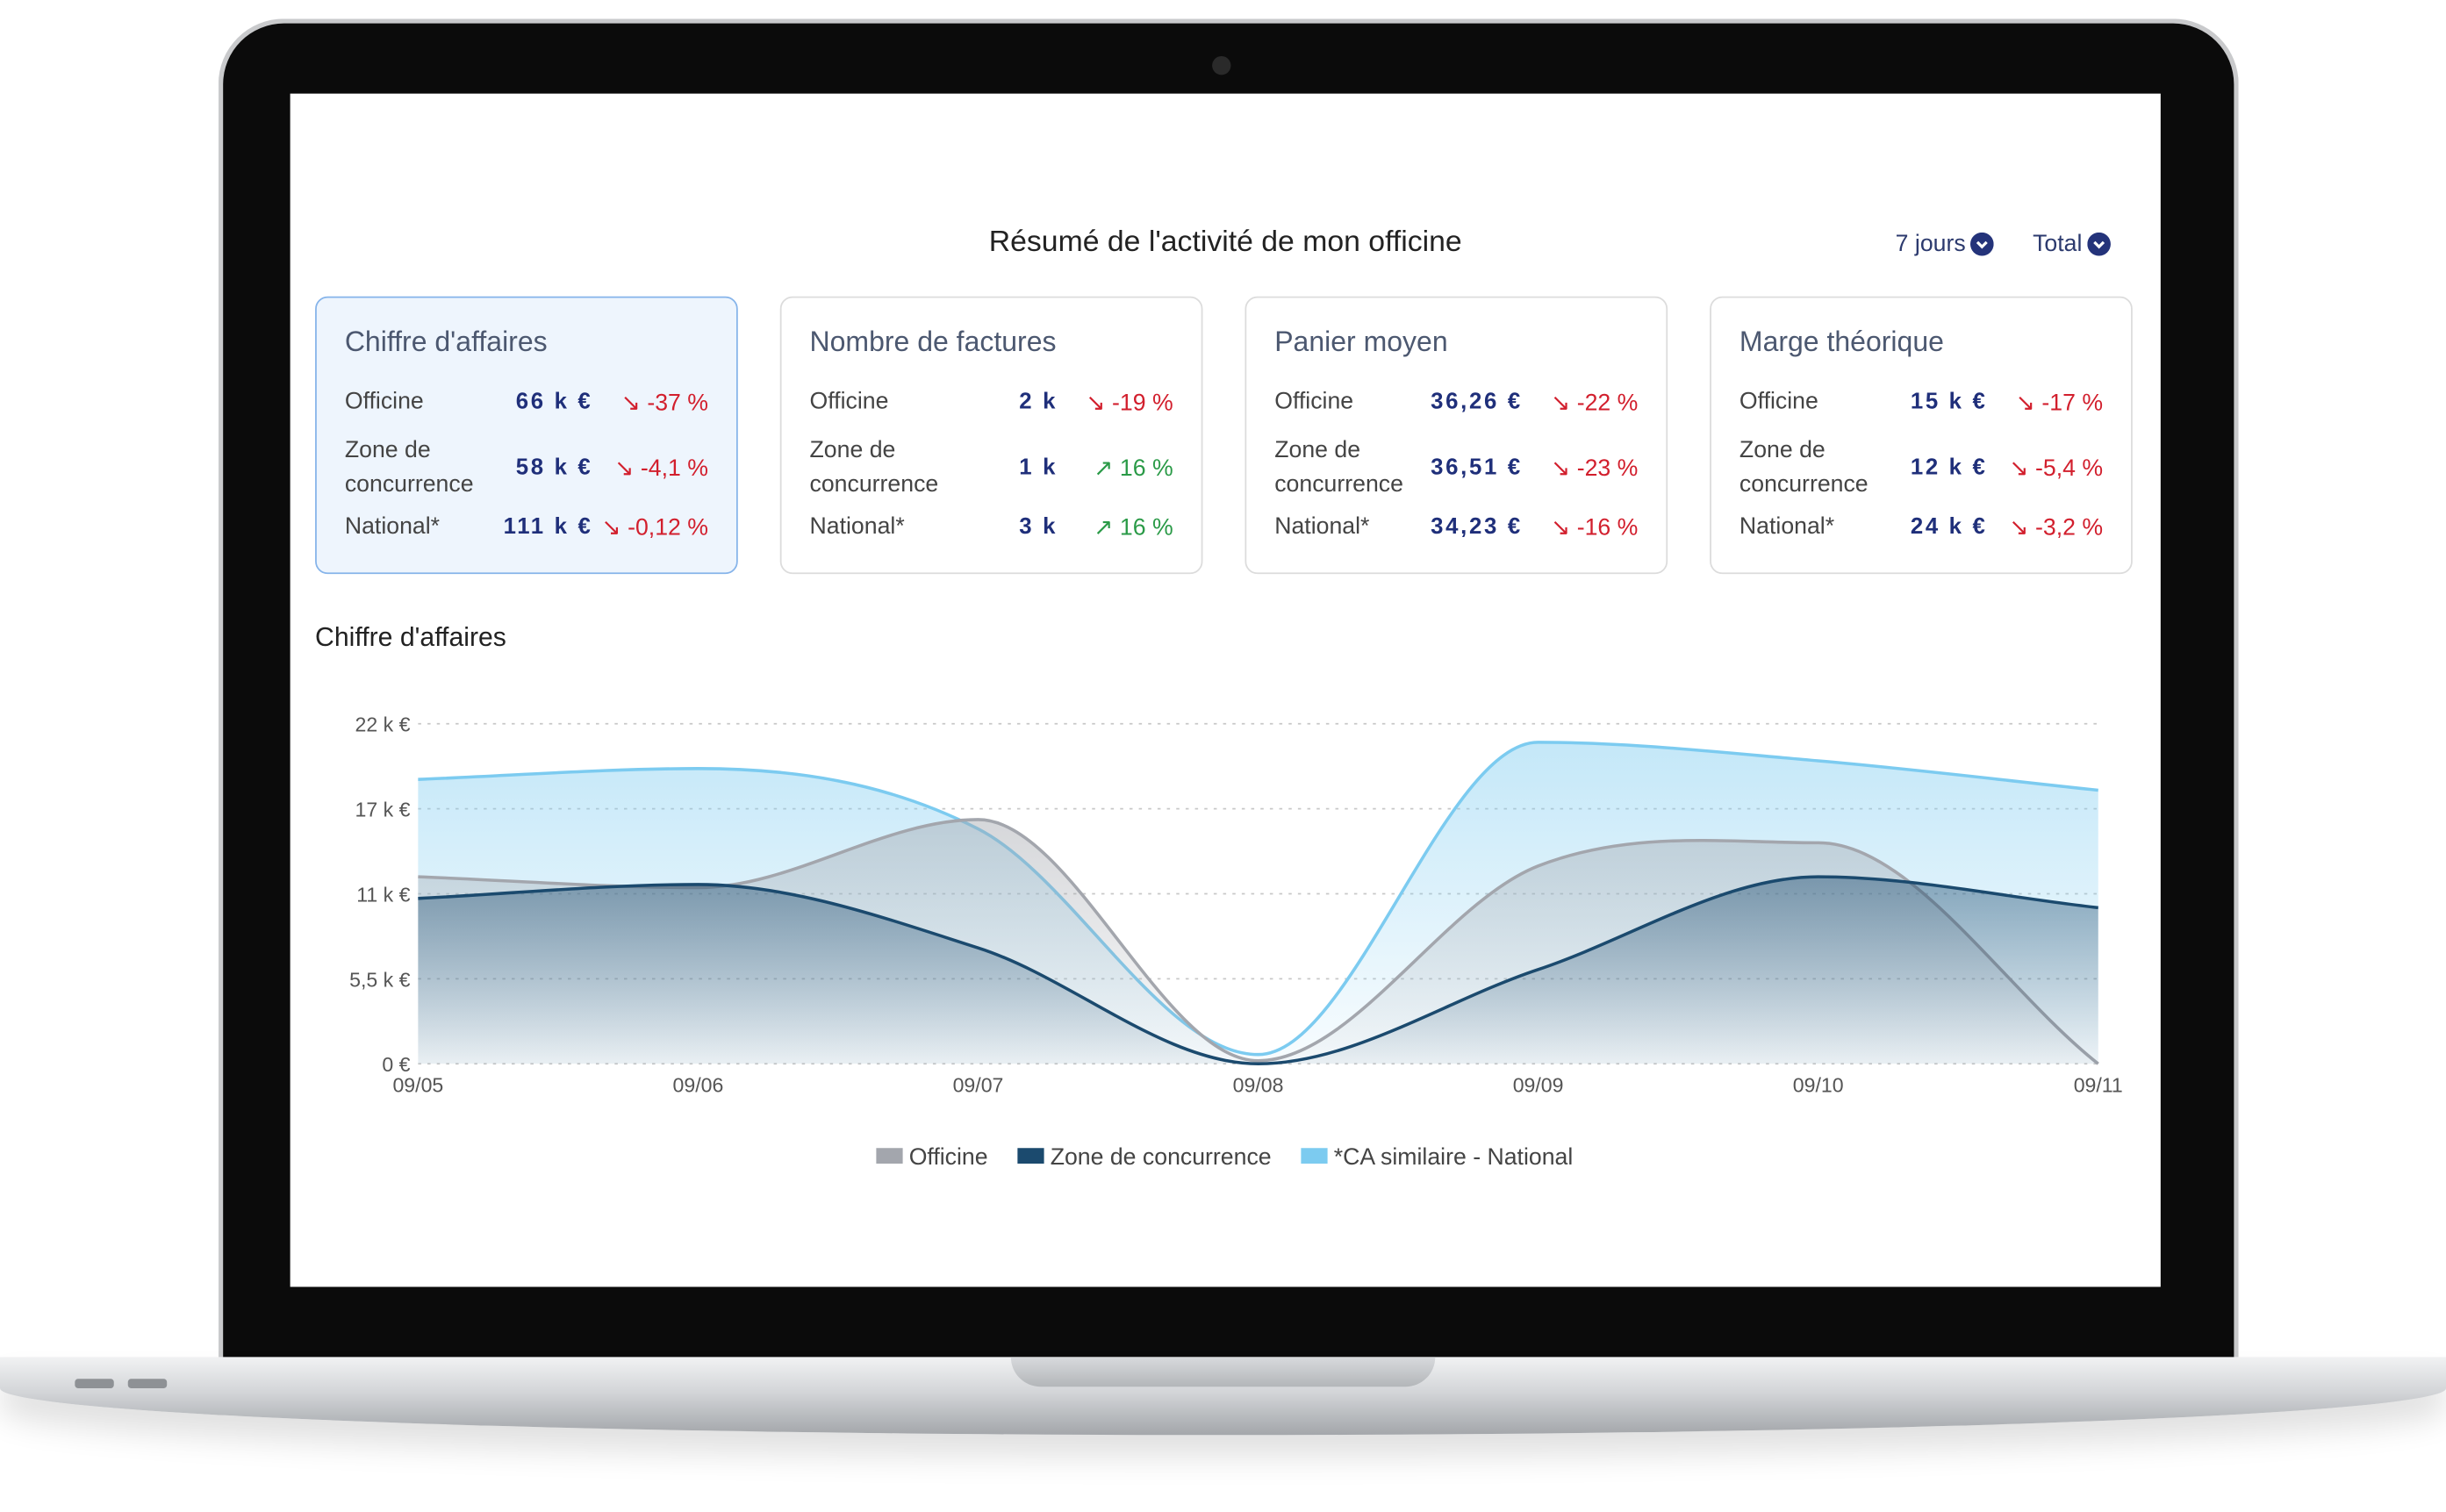  What do you see at coordinates (383, 810) in the screenshot?
I see `y-tick-label: 17 k €` at bounding box center [383, 810].